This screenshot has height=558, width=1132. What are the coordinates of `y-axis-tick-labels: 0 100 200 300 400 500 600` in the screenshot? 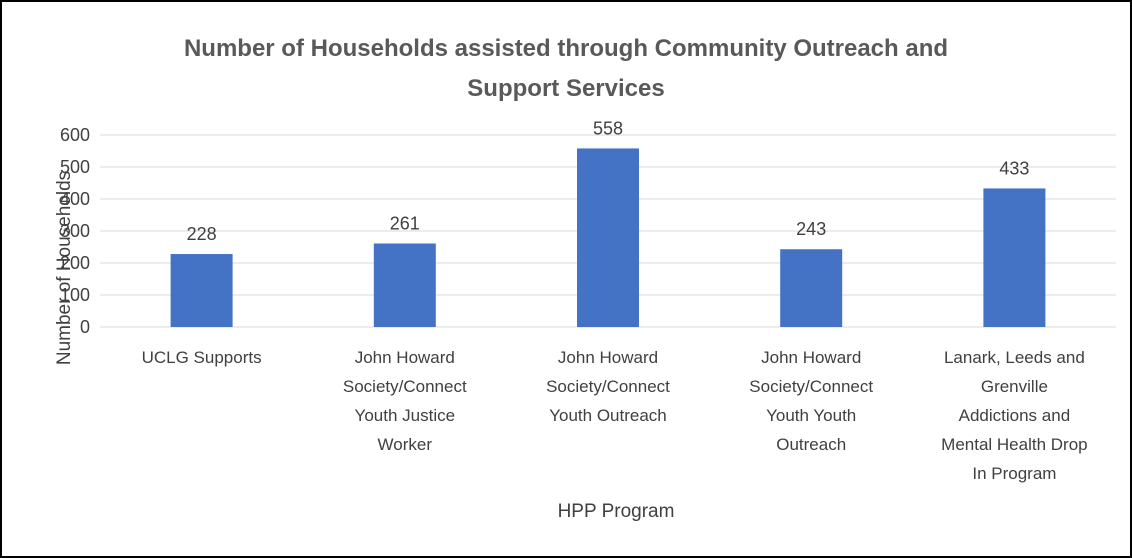 It's located at (75, 231).